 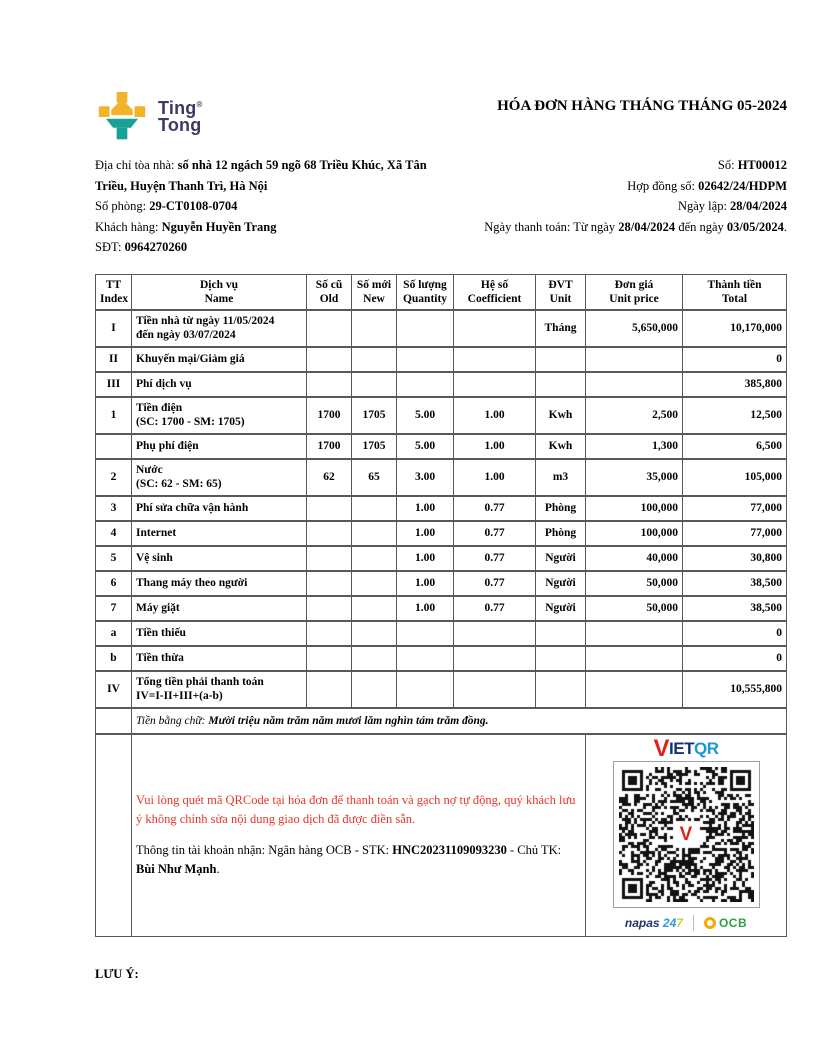 I want to click on cell-idx: II, so click(x=113, y=359).